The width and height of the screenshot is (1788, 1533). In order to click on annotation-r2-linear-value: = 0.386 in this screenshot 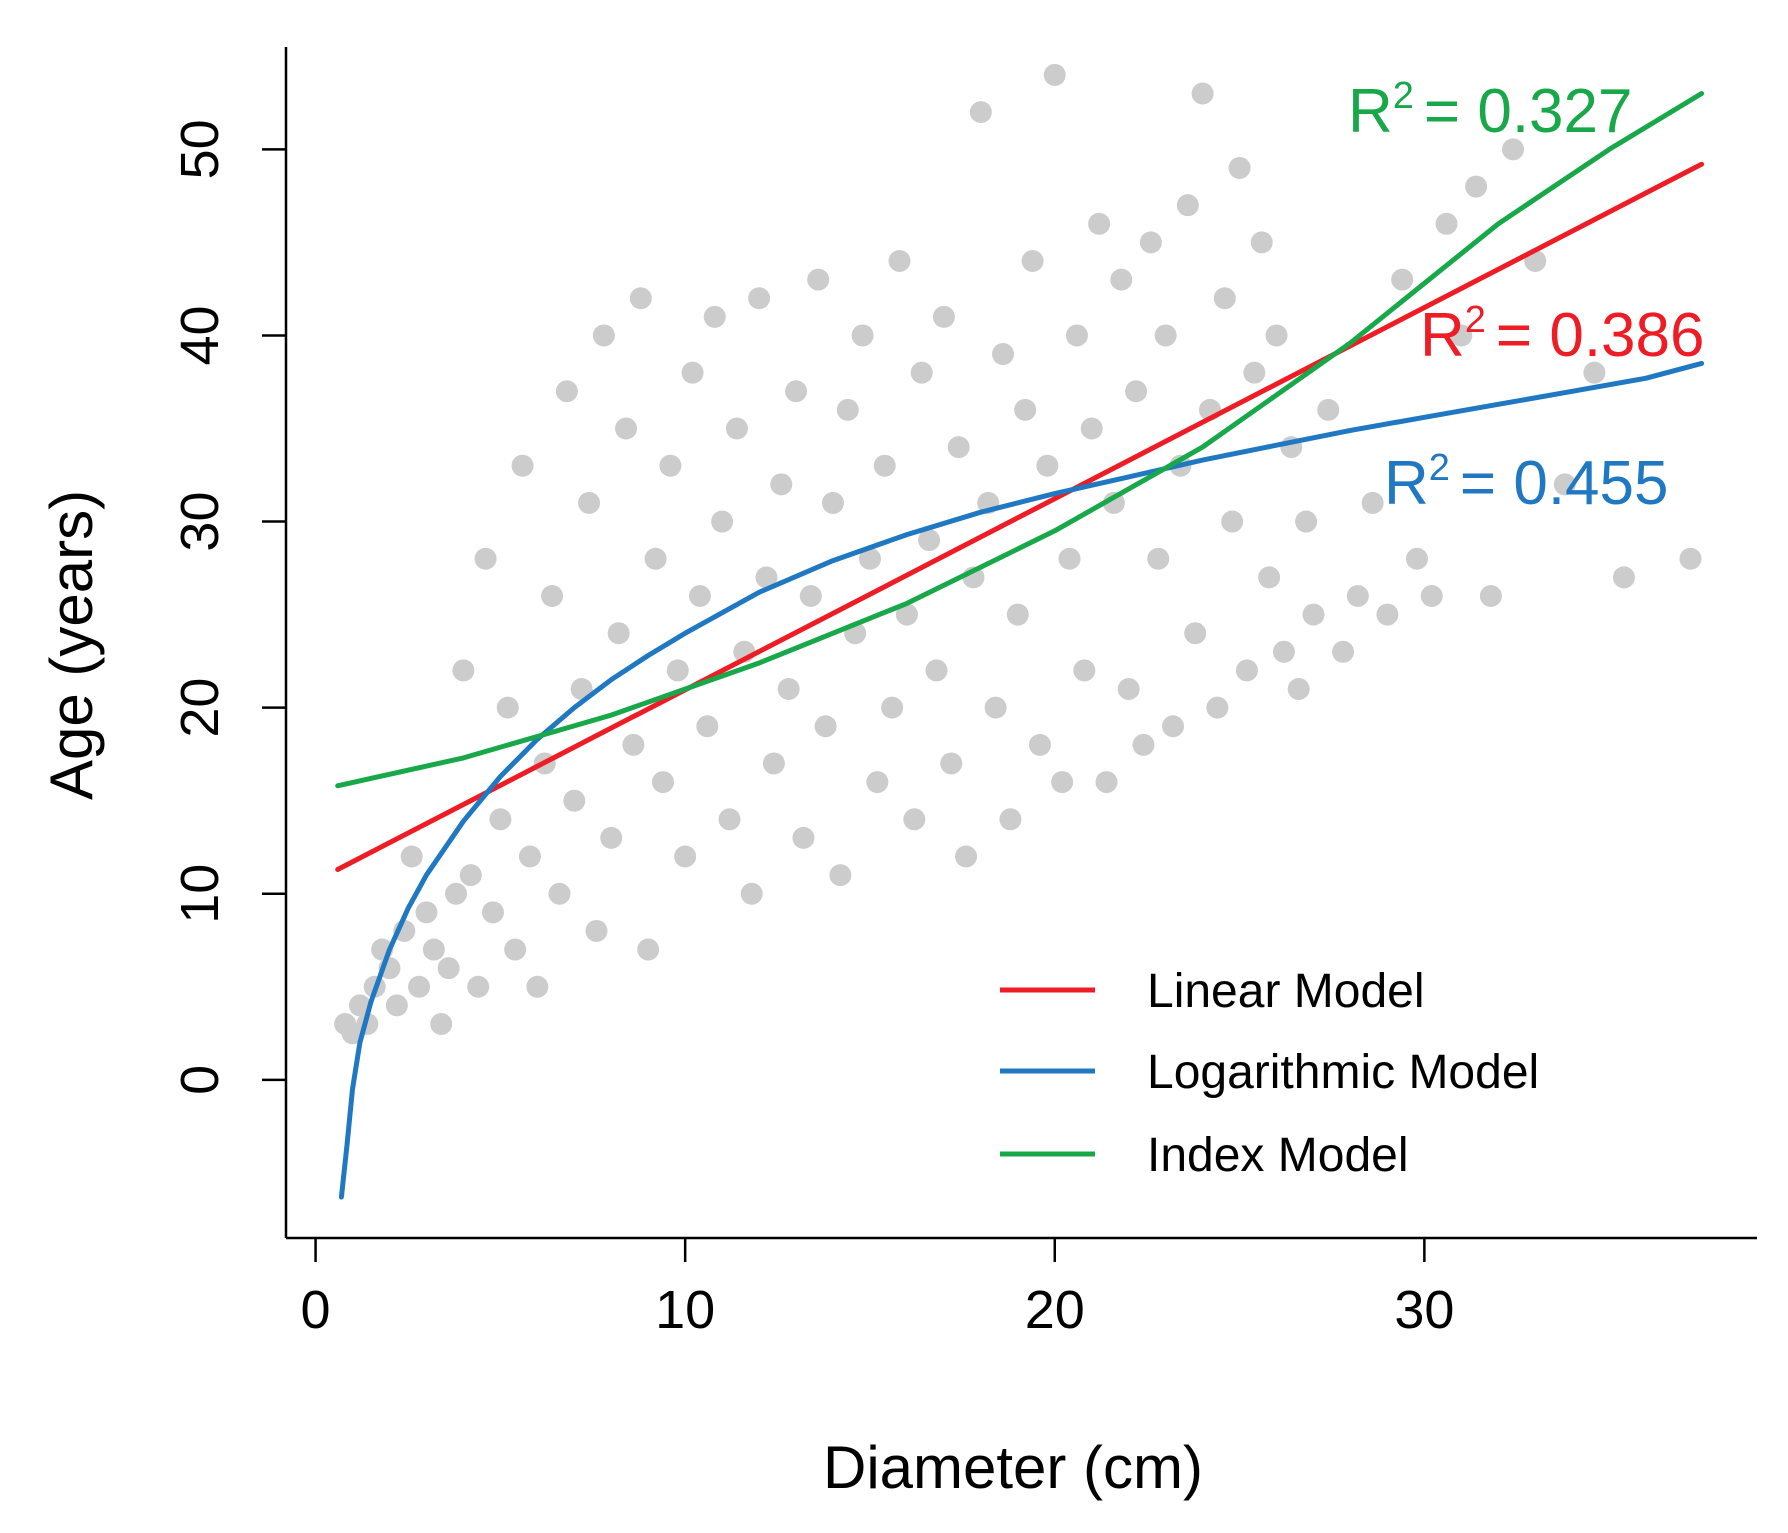, I will do `click(1600, 335)`.